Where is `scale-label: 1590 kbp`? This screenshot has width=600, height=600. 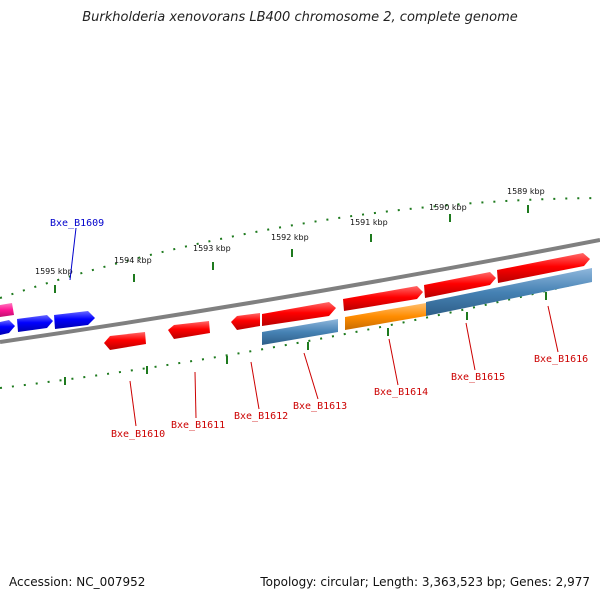
scale-label: 1590 kbp is located at coordinates (448, 207).